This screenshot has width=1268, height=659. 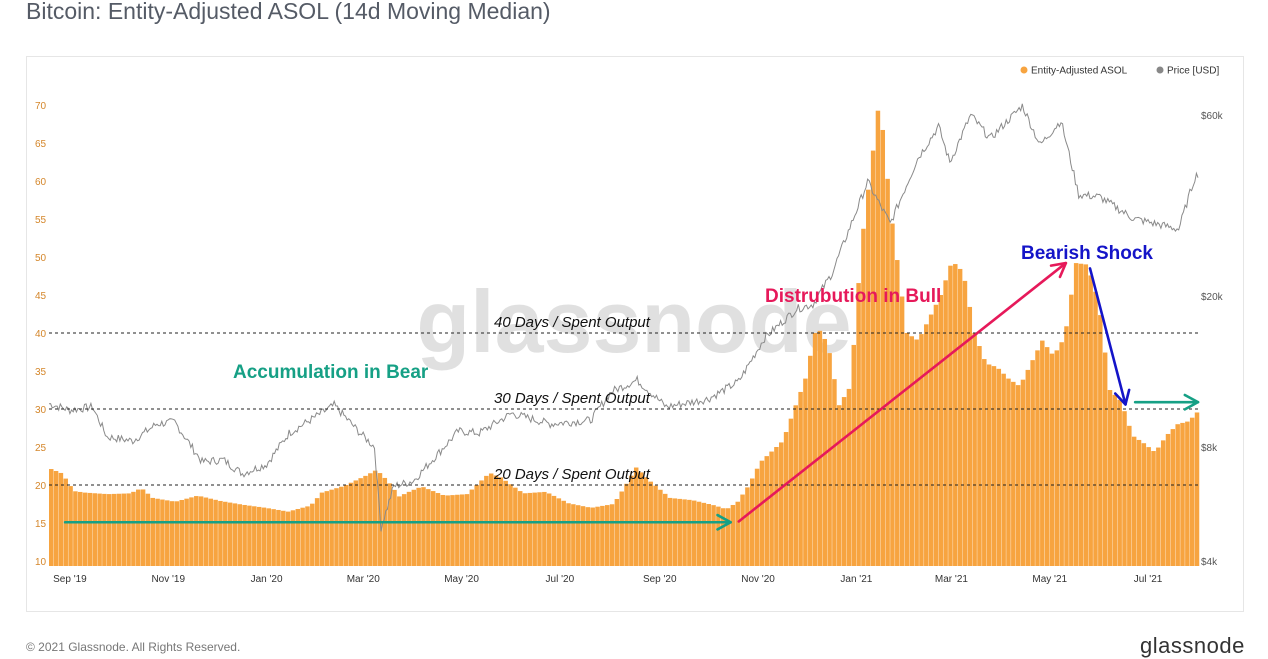 I want to click on y-left-tick: 50, so click(x=41, y=258).